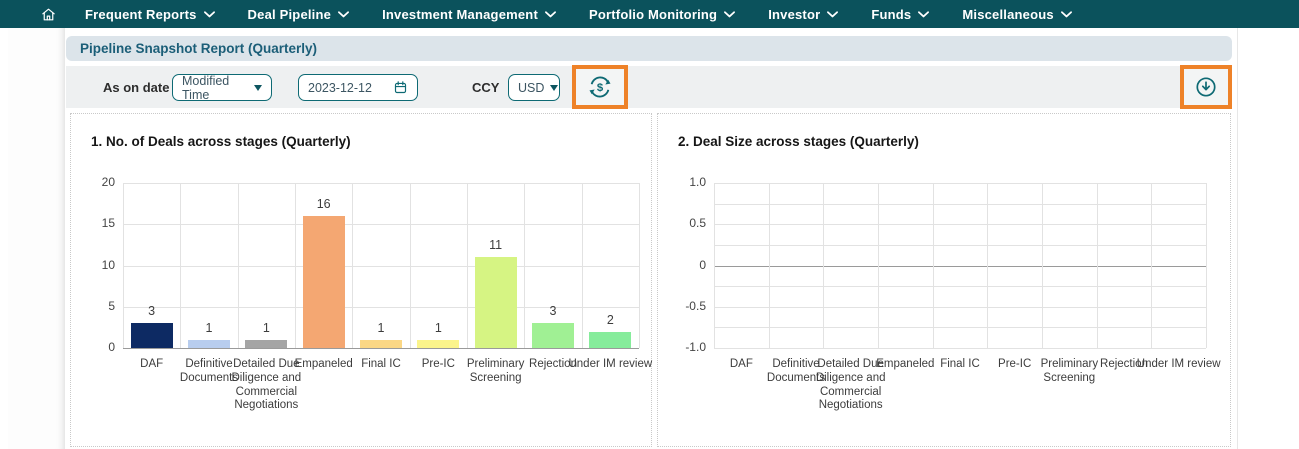  I want to click on nav-item-label: Deal Pipeline, so click(289, 14).